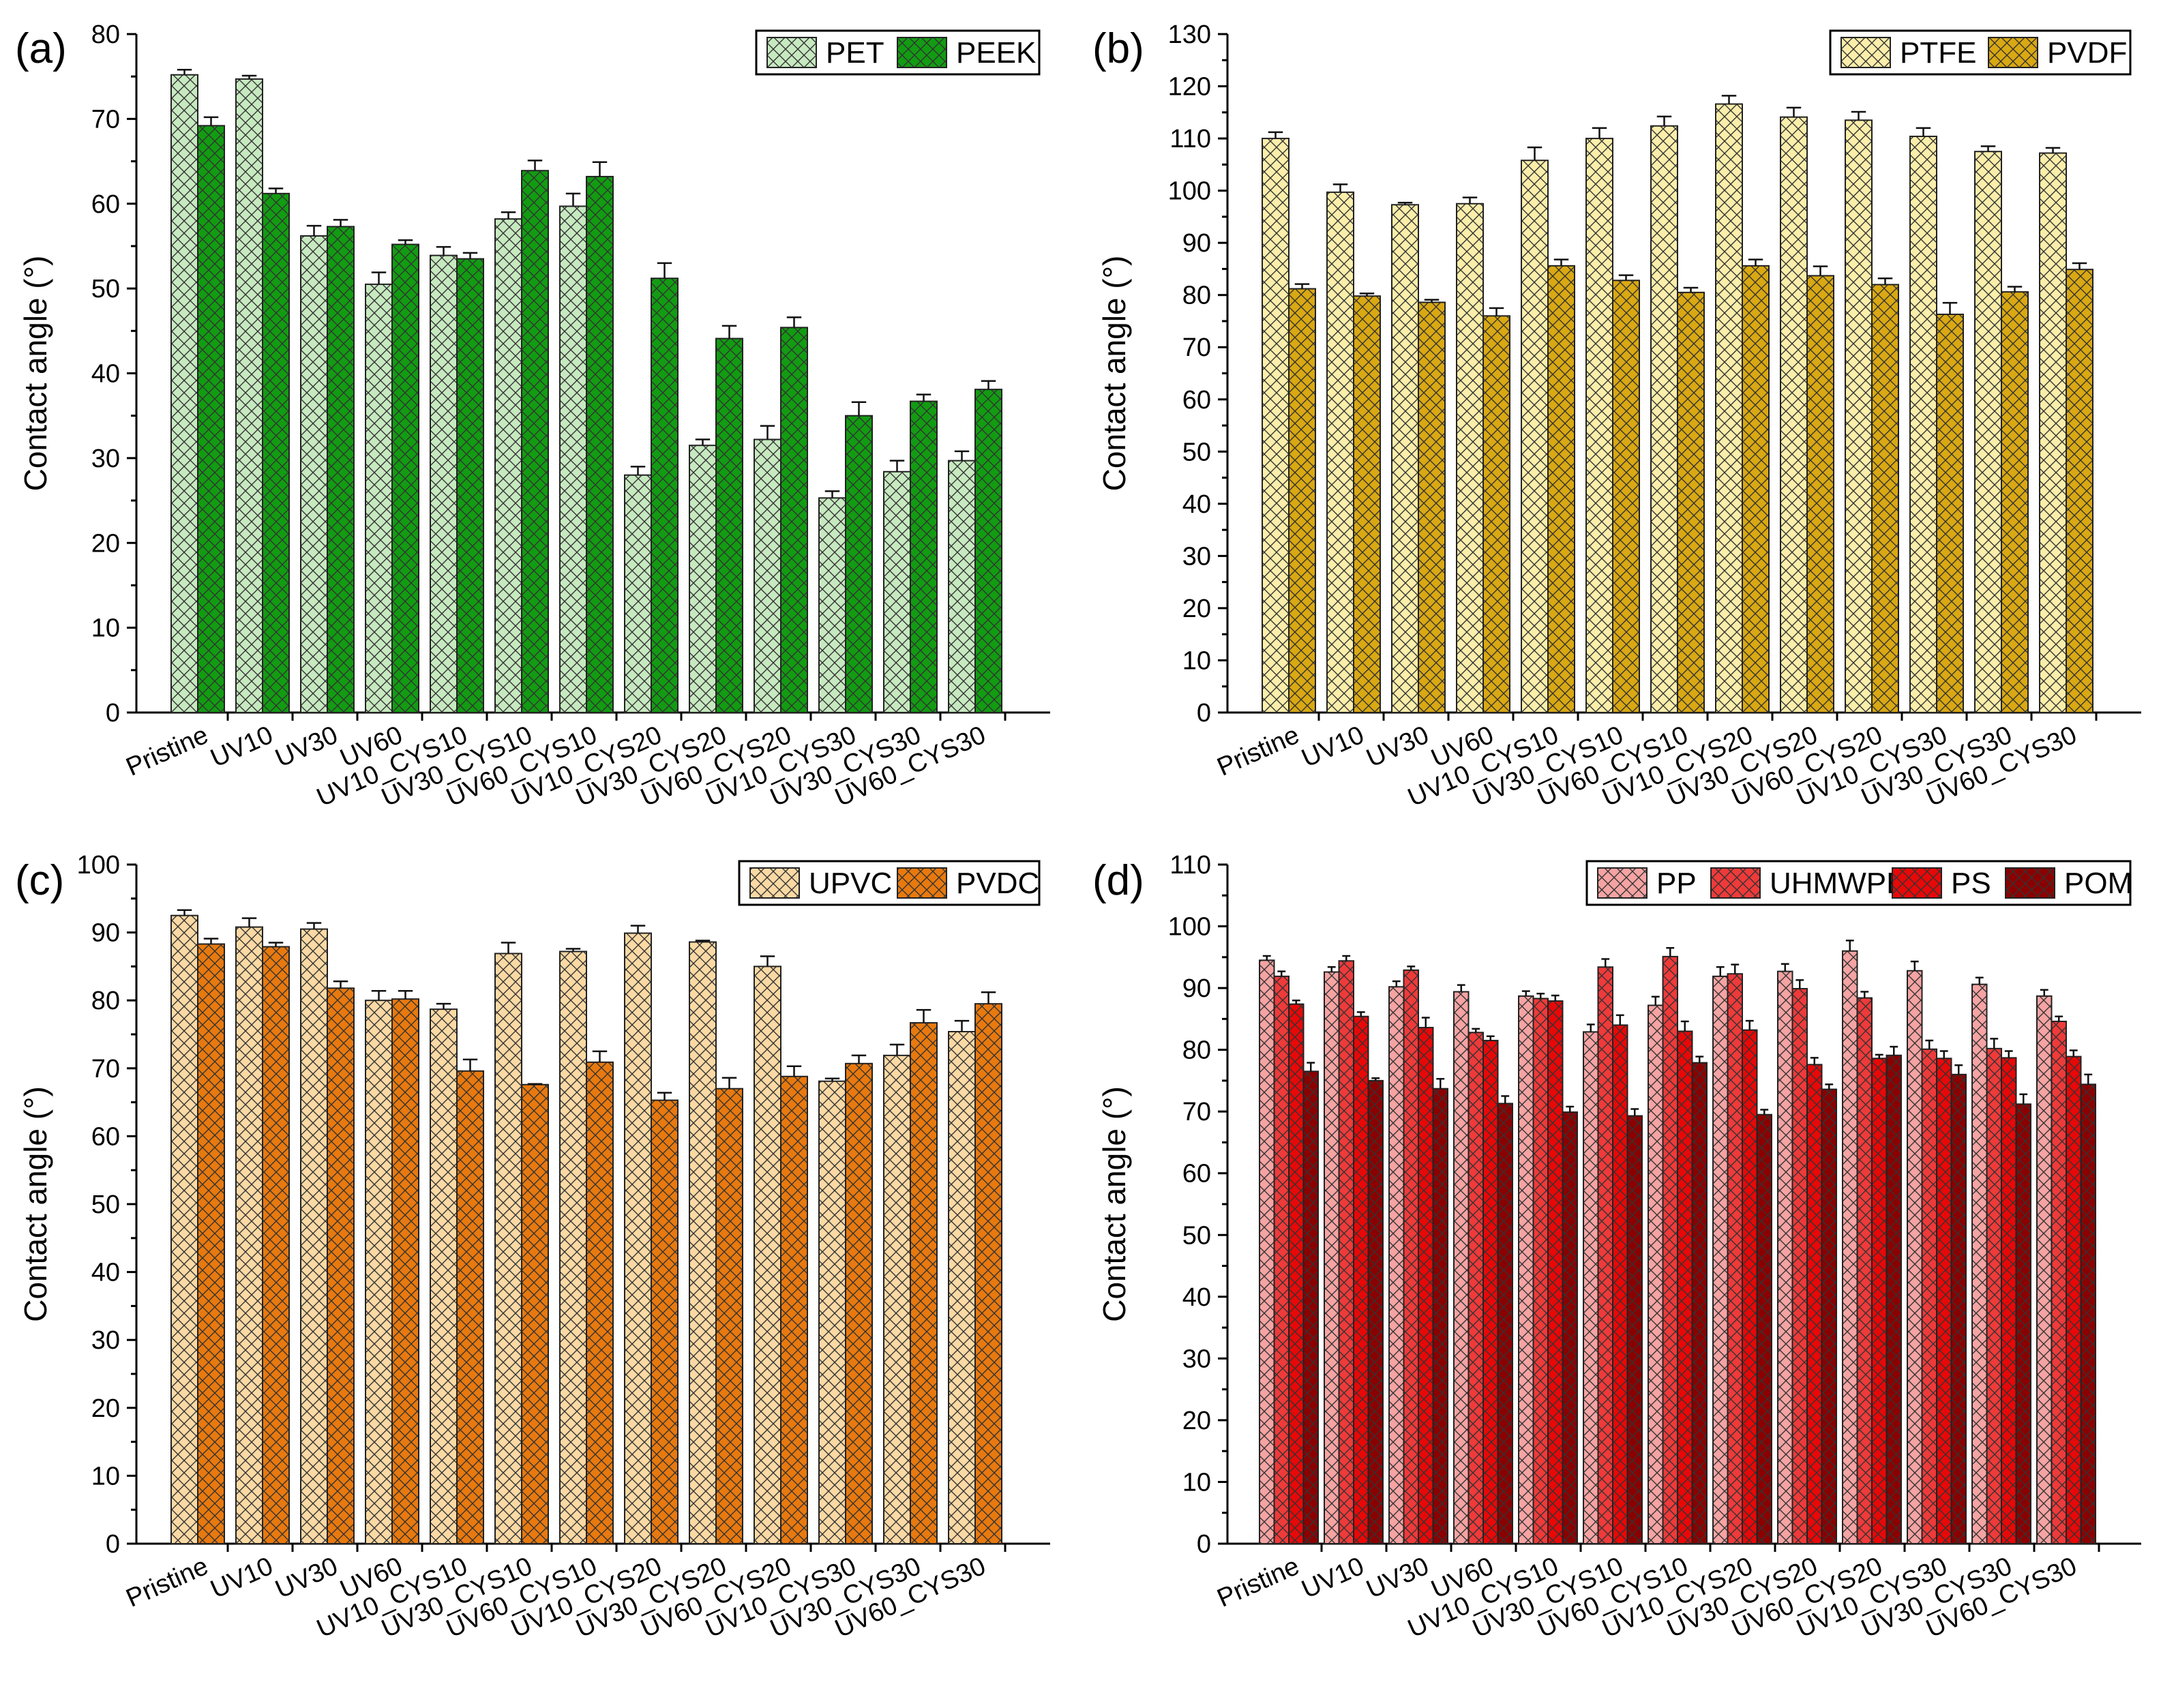 The width and height of the screenshot is (2161, 1708). Describe the element at coordinates (2030, 883) in the screenshot. I see `legend-swatch-pom` at that location.